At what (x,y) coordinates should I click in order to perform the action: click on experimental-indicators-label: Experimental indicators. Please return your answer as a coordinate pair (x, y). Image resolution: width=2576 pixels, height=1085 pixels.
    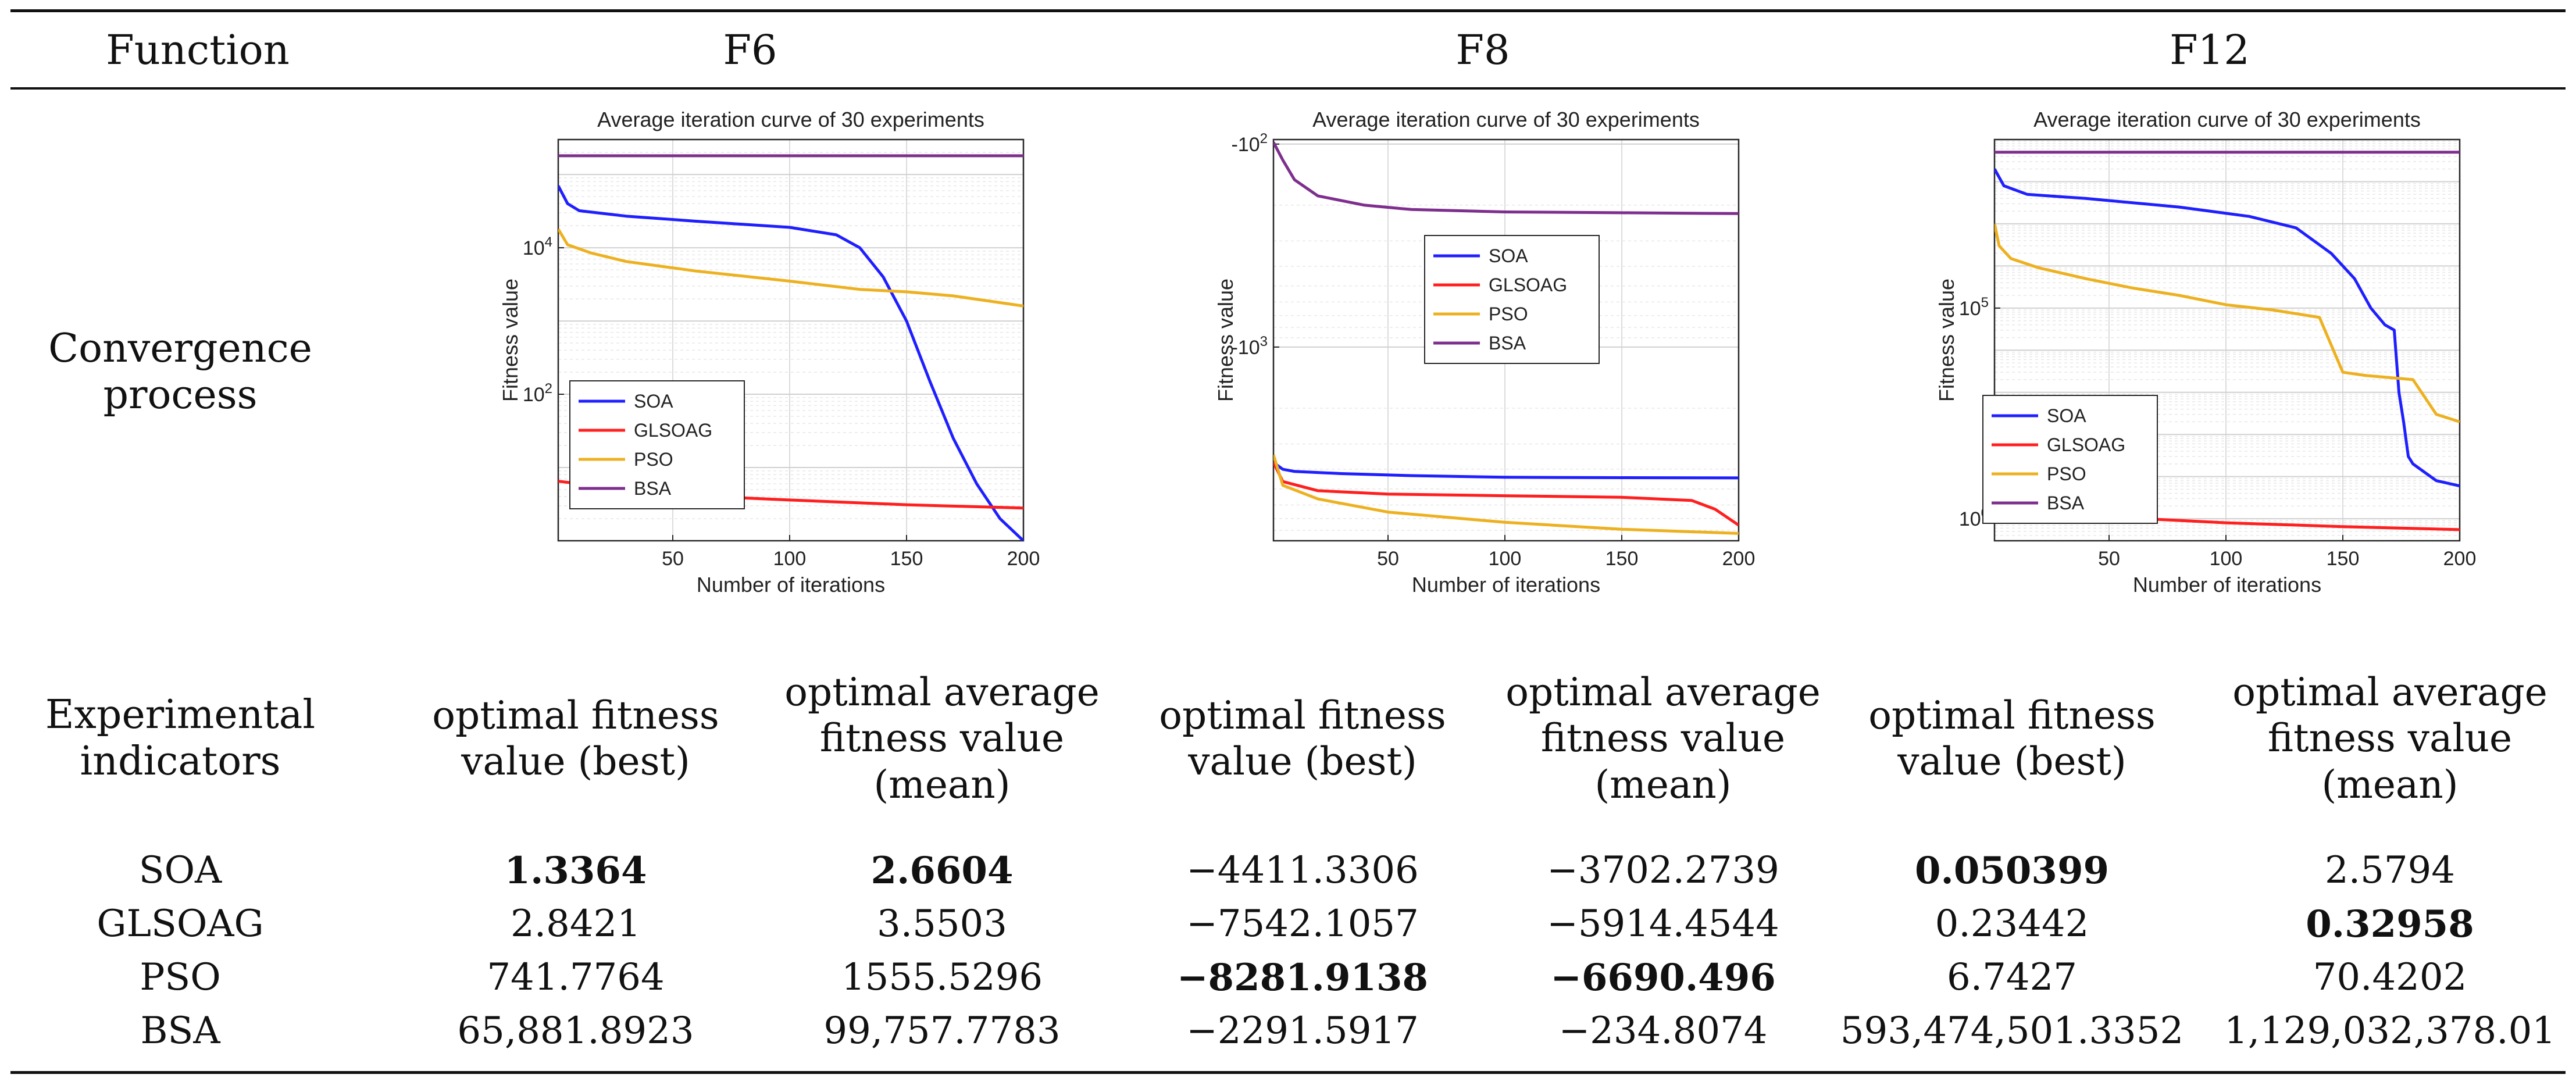
    Looking at the image, I should click on (181, 737).